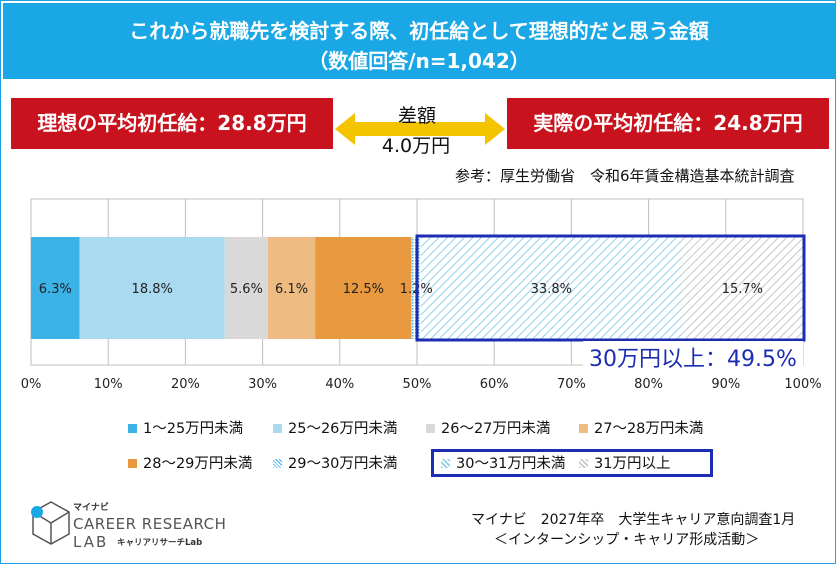 Image resolution: width=838 pixels, height=566 pixels. I want to click on legend-highlight-frame, so click(572, 463).